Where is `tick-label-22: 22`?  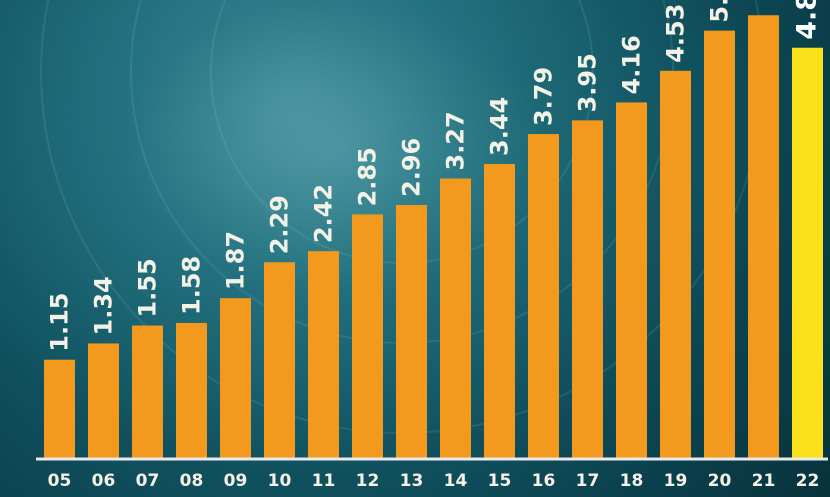 tick-label-22: 22 is located at coordinates (808, 481).